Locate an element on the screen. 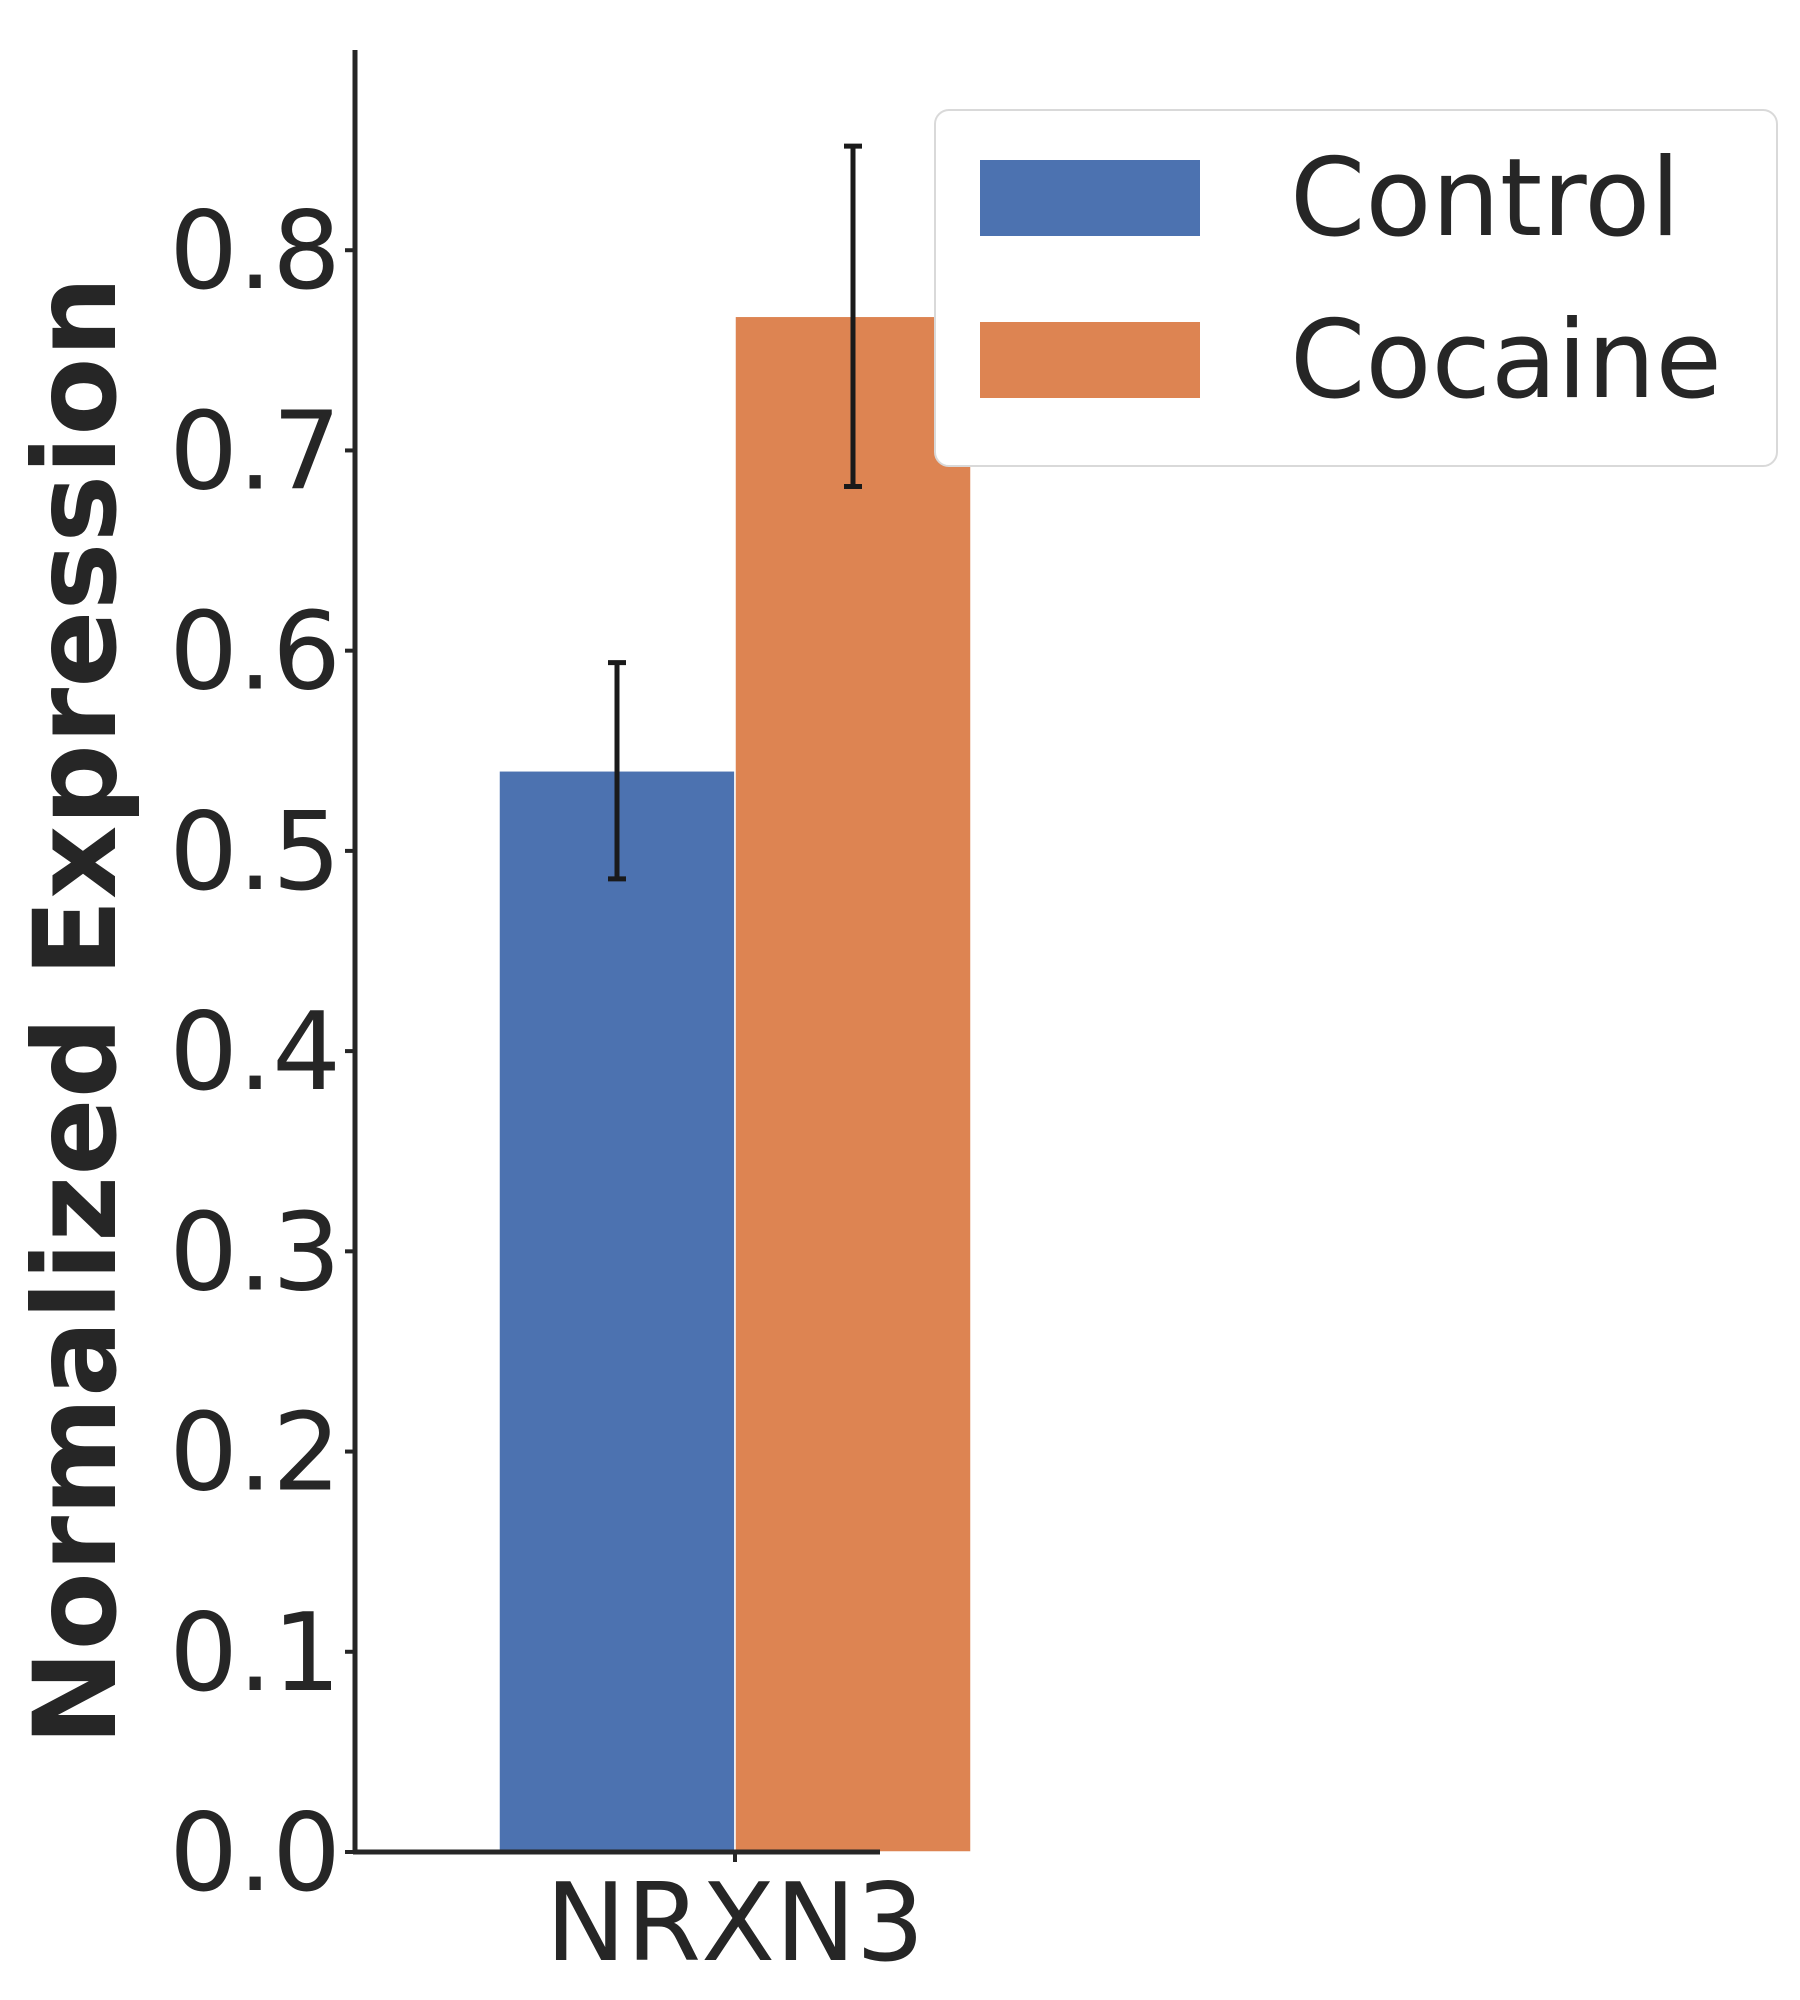  bar-cocaine-nrxn3 is located at coordinates (853, 1084).